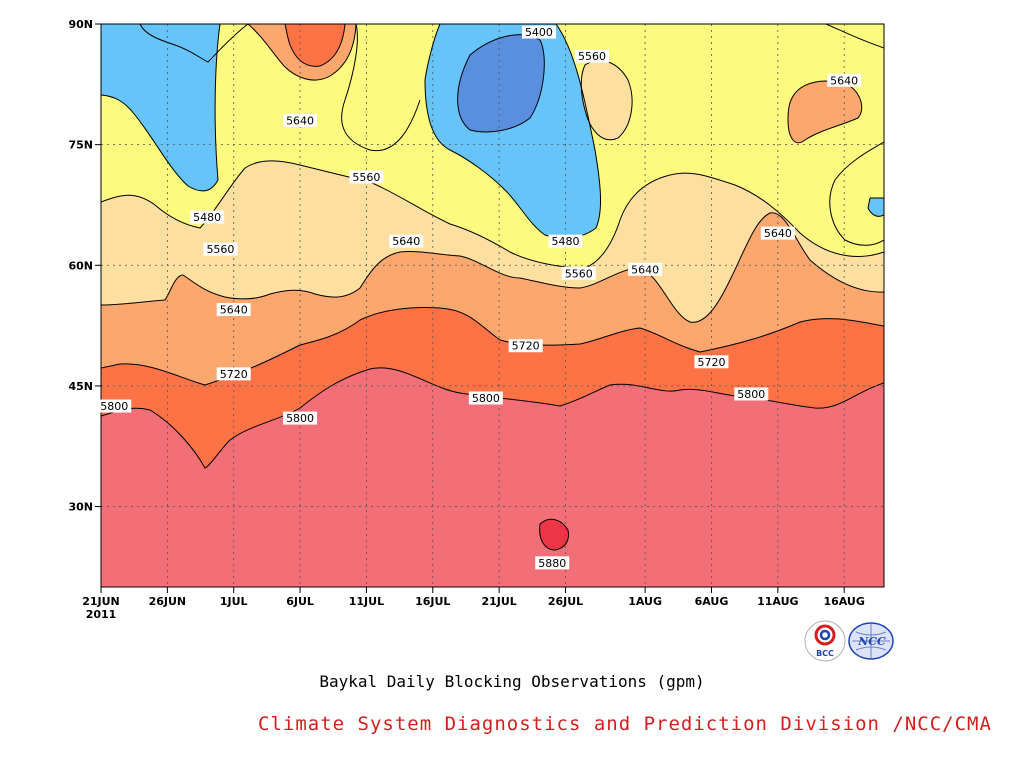  Describe the element at coordinates (101, 614) in the screenshot. I see `x-year-label: 2011` at that location.